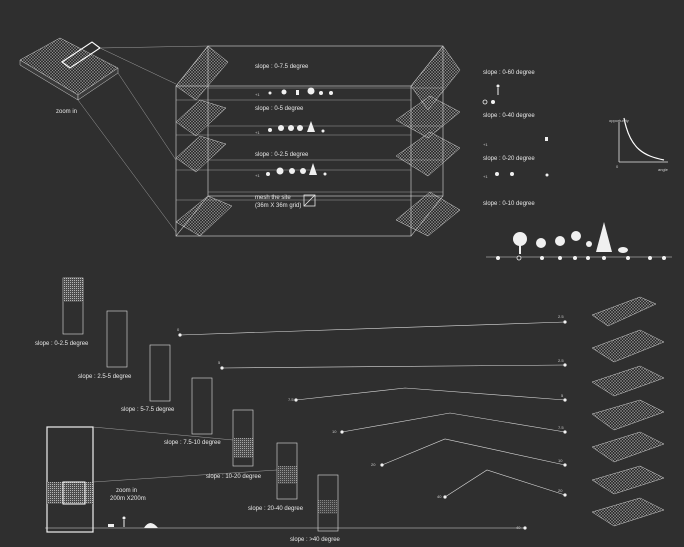 Image resolution: width=684 pixels, height=547 pixels. Describe the element at coordinates (639, 144) in the screenshot. I see `opportunity-graph: opportunity angle 0` at that location.